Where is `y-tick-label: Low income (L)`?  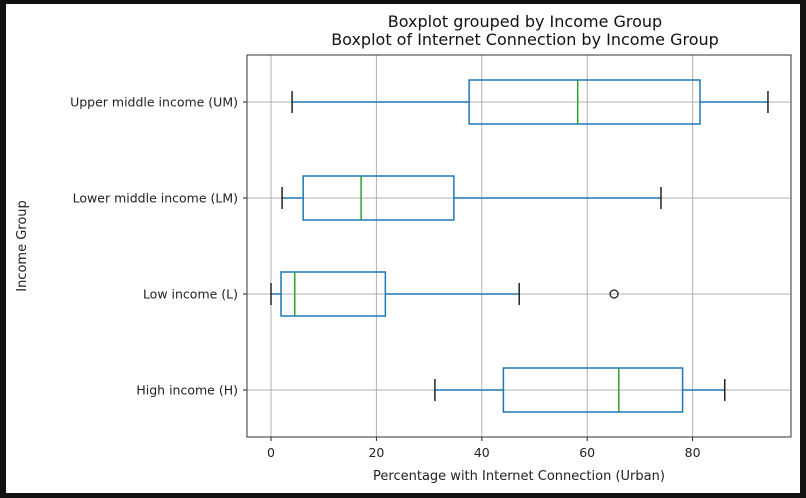 y-tick-label: Low income (L) is located at coordinates (190, 294).